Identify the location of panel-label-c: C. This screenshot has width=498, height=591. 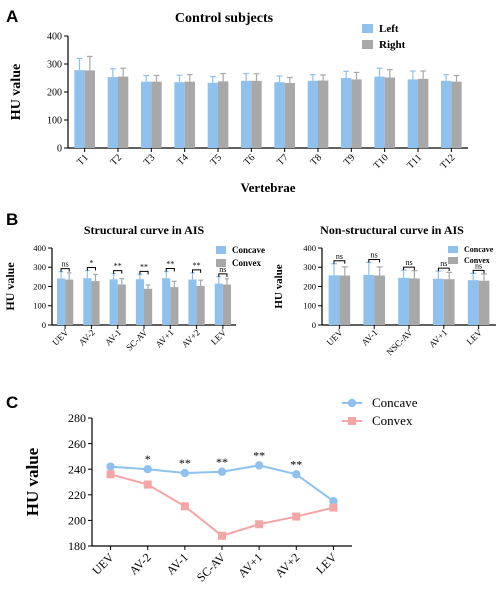
(12, 402).